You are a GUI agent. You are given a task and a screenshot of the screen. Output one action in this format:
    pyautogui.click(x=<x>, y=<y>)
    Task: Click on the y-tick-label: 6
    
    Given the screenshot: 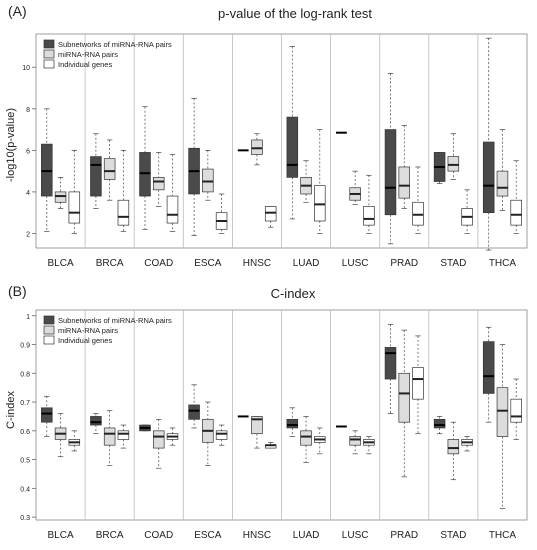 What is the action you would take?
    pyautogui.click(x=28, y=151)
    